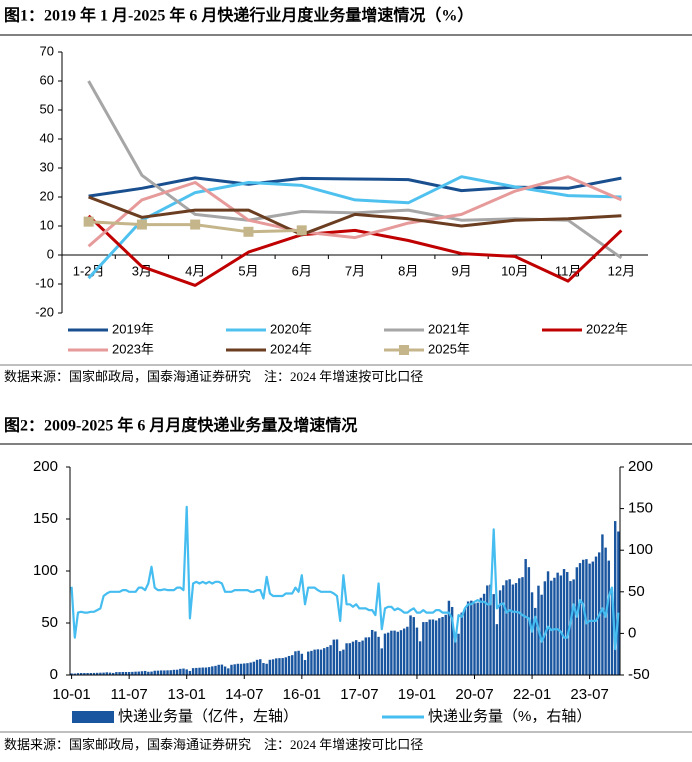 The height and width of the screenshot is (762, 692). Describe the element at coordinates (532, 694) in the screenshot. I see `x-tick-label: 22-01` at that location.